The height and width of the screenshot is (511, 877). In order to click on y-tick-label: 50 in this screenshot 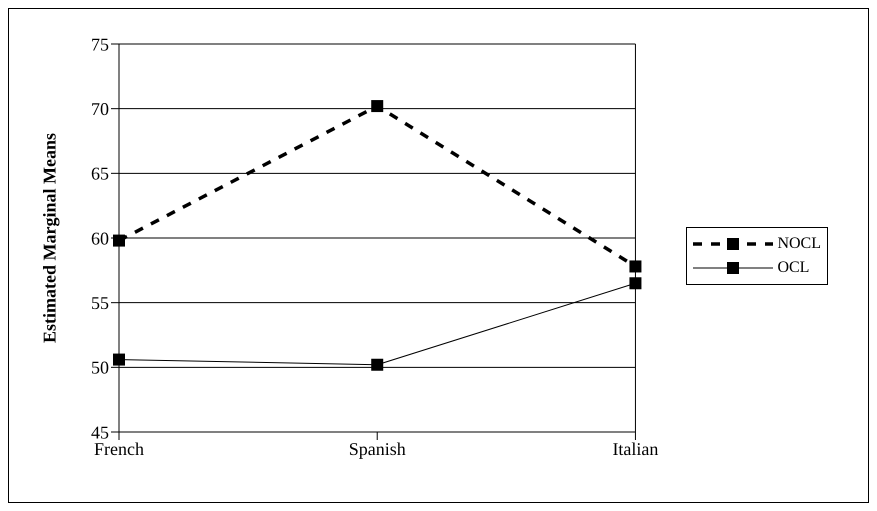, I will do `click(100, 368)`.